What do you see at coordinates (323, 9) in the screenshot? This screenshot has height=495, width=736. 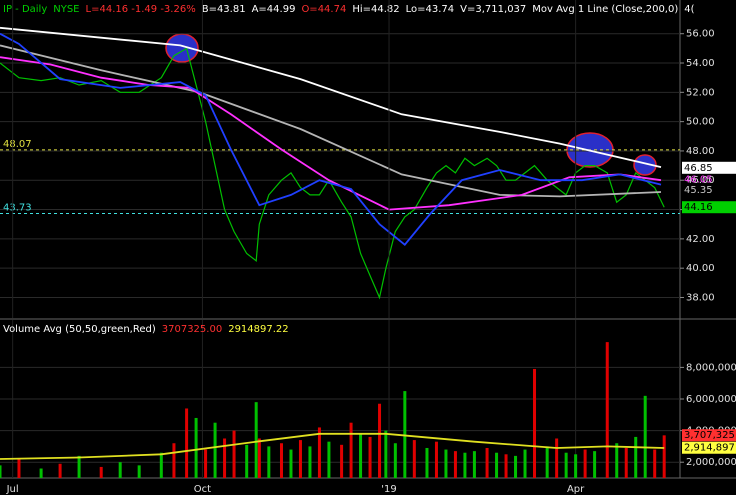 I see `header-text: O=44.74` at bounding box center [323, 9].